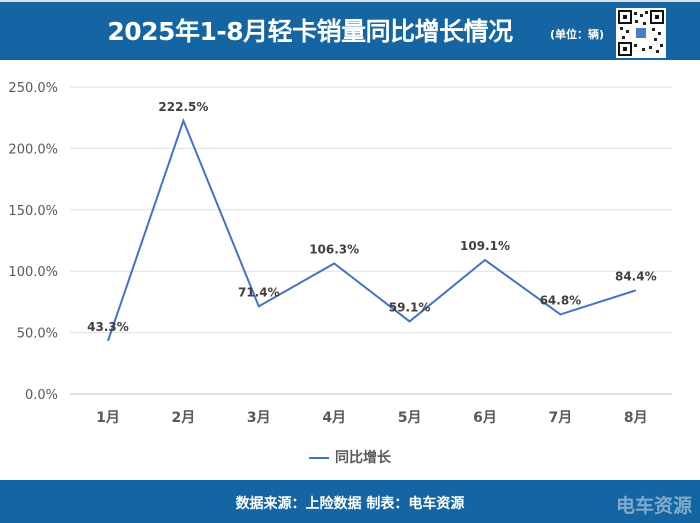 The height and width of the screenshot is (523, 700). I want to click on data-label: 84.4%, so click(636, 276).